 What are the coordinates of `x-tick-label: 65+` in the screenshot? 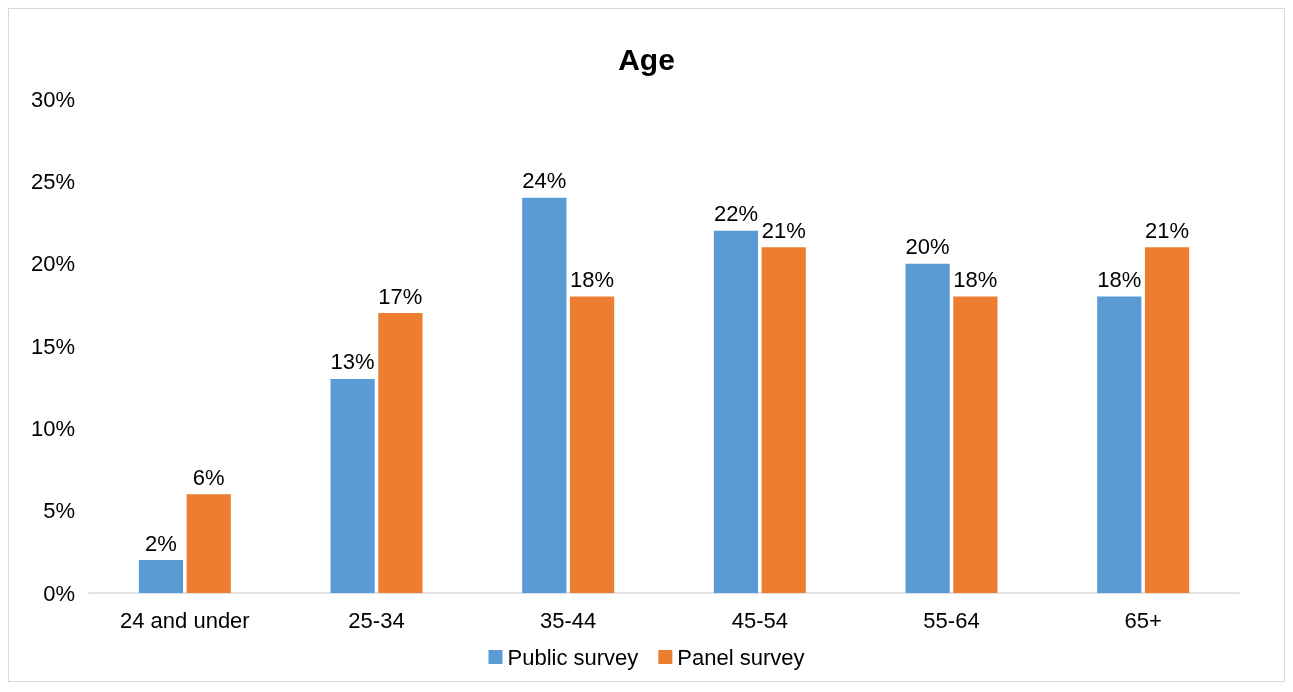 It's located at (1143, 620).